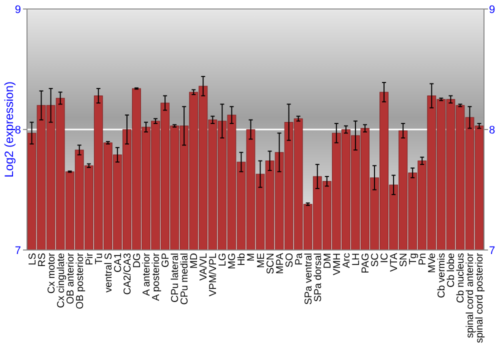  What do you see at coordinates (270, 263) in the screenshot?
I see `x-tick-label: SCN` at bounding box center [270, 263].